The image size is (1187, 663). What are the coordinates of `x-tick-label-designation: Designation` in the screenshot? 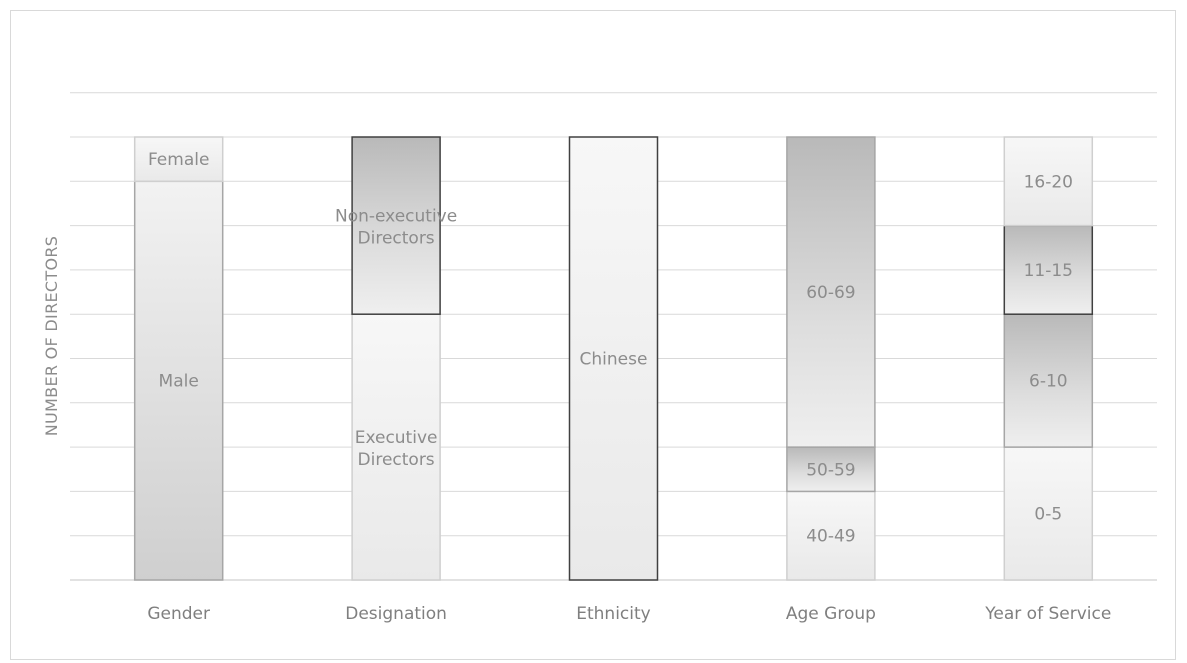 It's located at (396, 614).